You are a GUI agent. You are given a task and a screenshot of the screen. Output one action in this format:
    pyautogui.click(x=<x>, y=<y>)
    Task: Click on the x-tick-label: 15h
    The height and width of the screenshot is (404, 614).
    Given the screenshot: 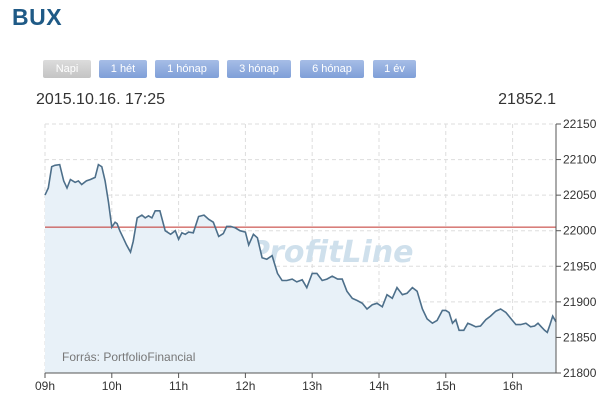 What is the action you would take?
    pyautogui.click(x=446, y=386)
    